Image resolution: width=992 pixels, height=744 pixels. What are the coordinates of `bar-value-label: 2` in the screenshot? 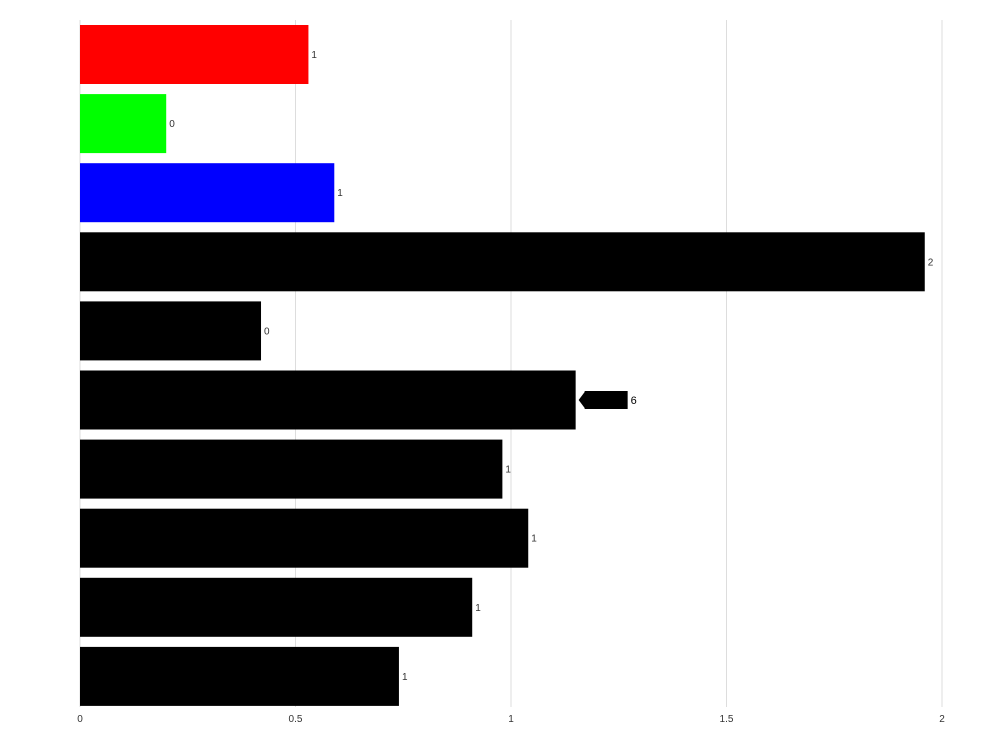 It's located at (931, 262).